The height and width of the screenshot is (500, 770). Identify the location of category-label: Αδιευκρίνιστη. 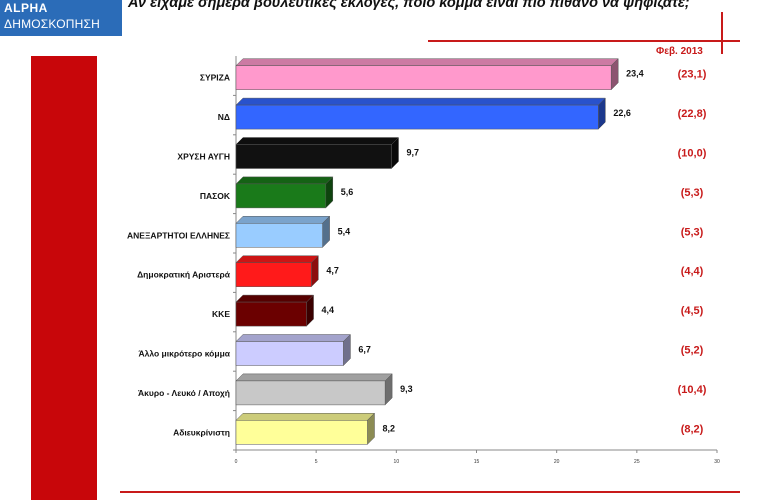
(201, 432).